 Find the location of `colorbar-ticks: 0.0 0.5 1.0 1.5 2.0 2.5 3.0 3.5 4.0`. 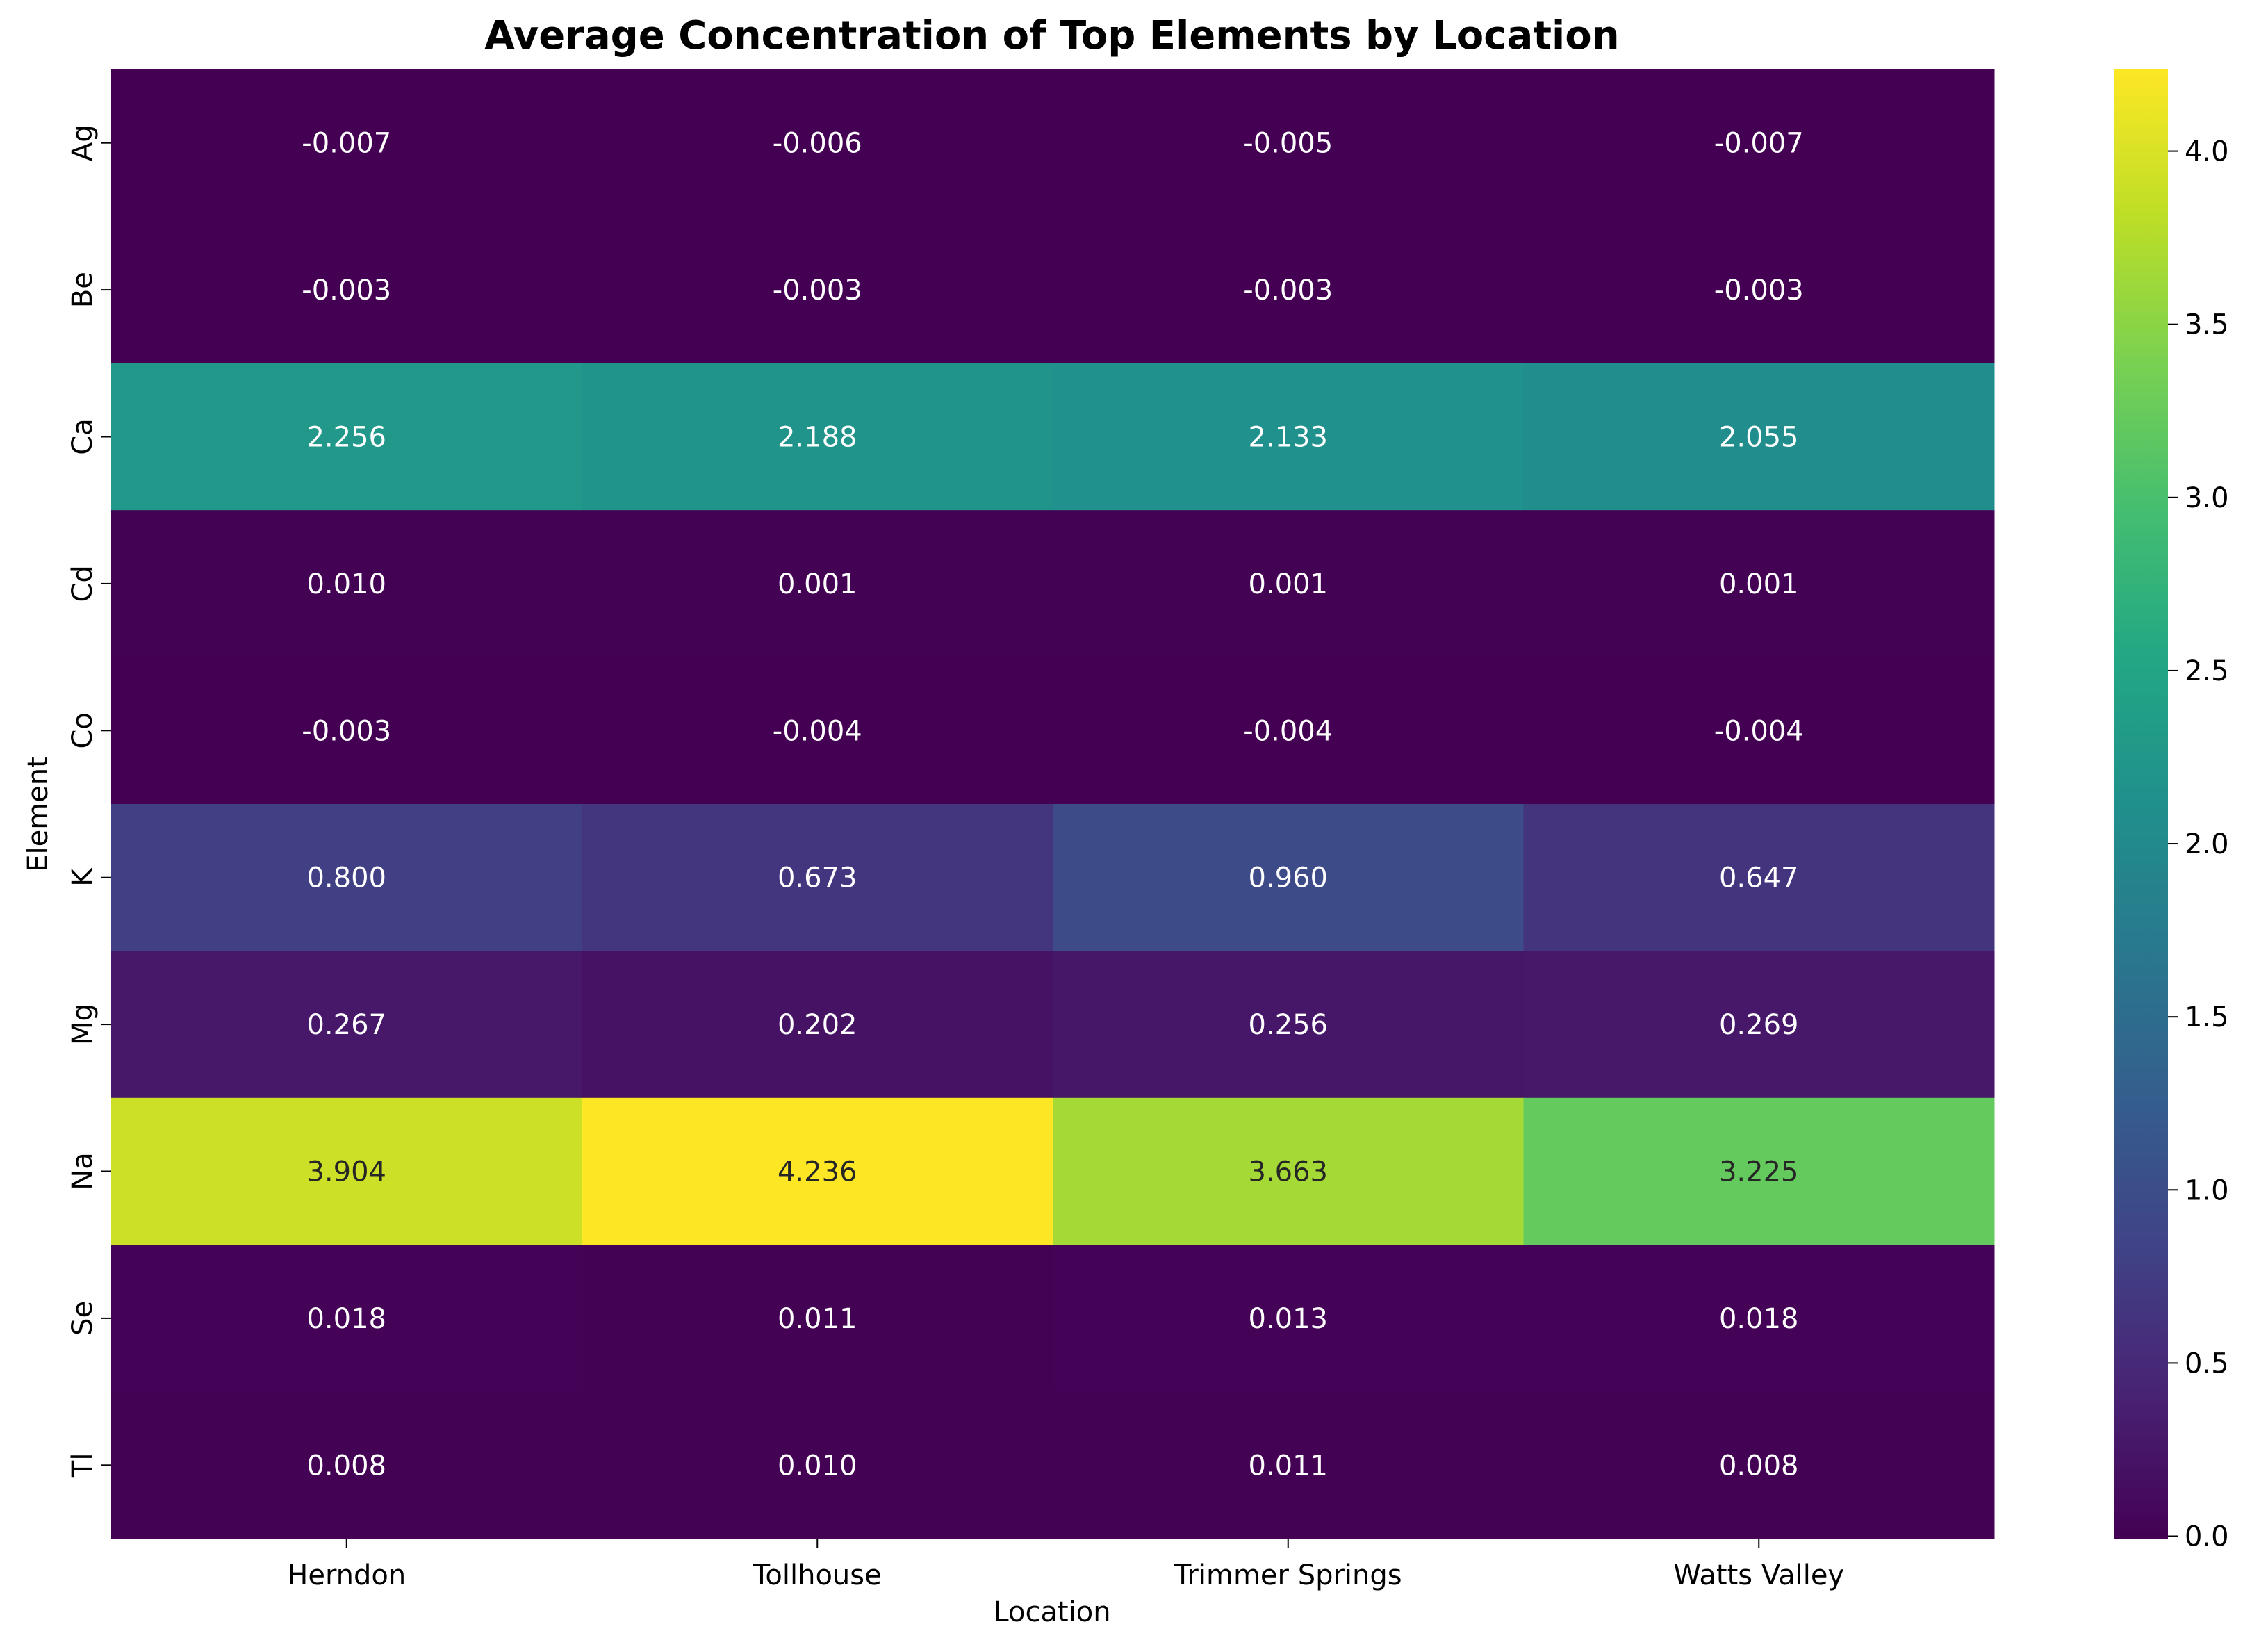

colorbar-ticks: 0.0 0.5 1.0 1.5 2.0 2.5 3.0 3.5 4.0 is located at coordinates (2198, 844).